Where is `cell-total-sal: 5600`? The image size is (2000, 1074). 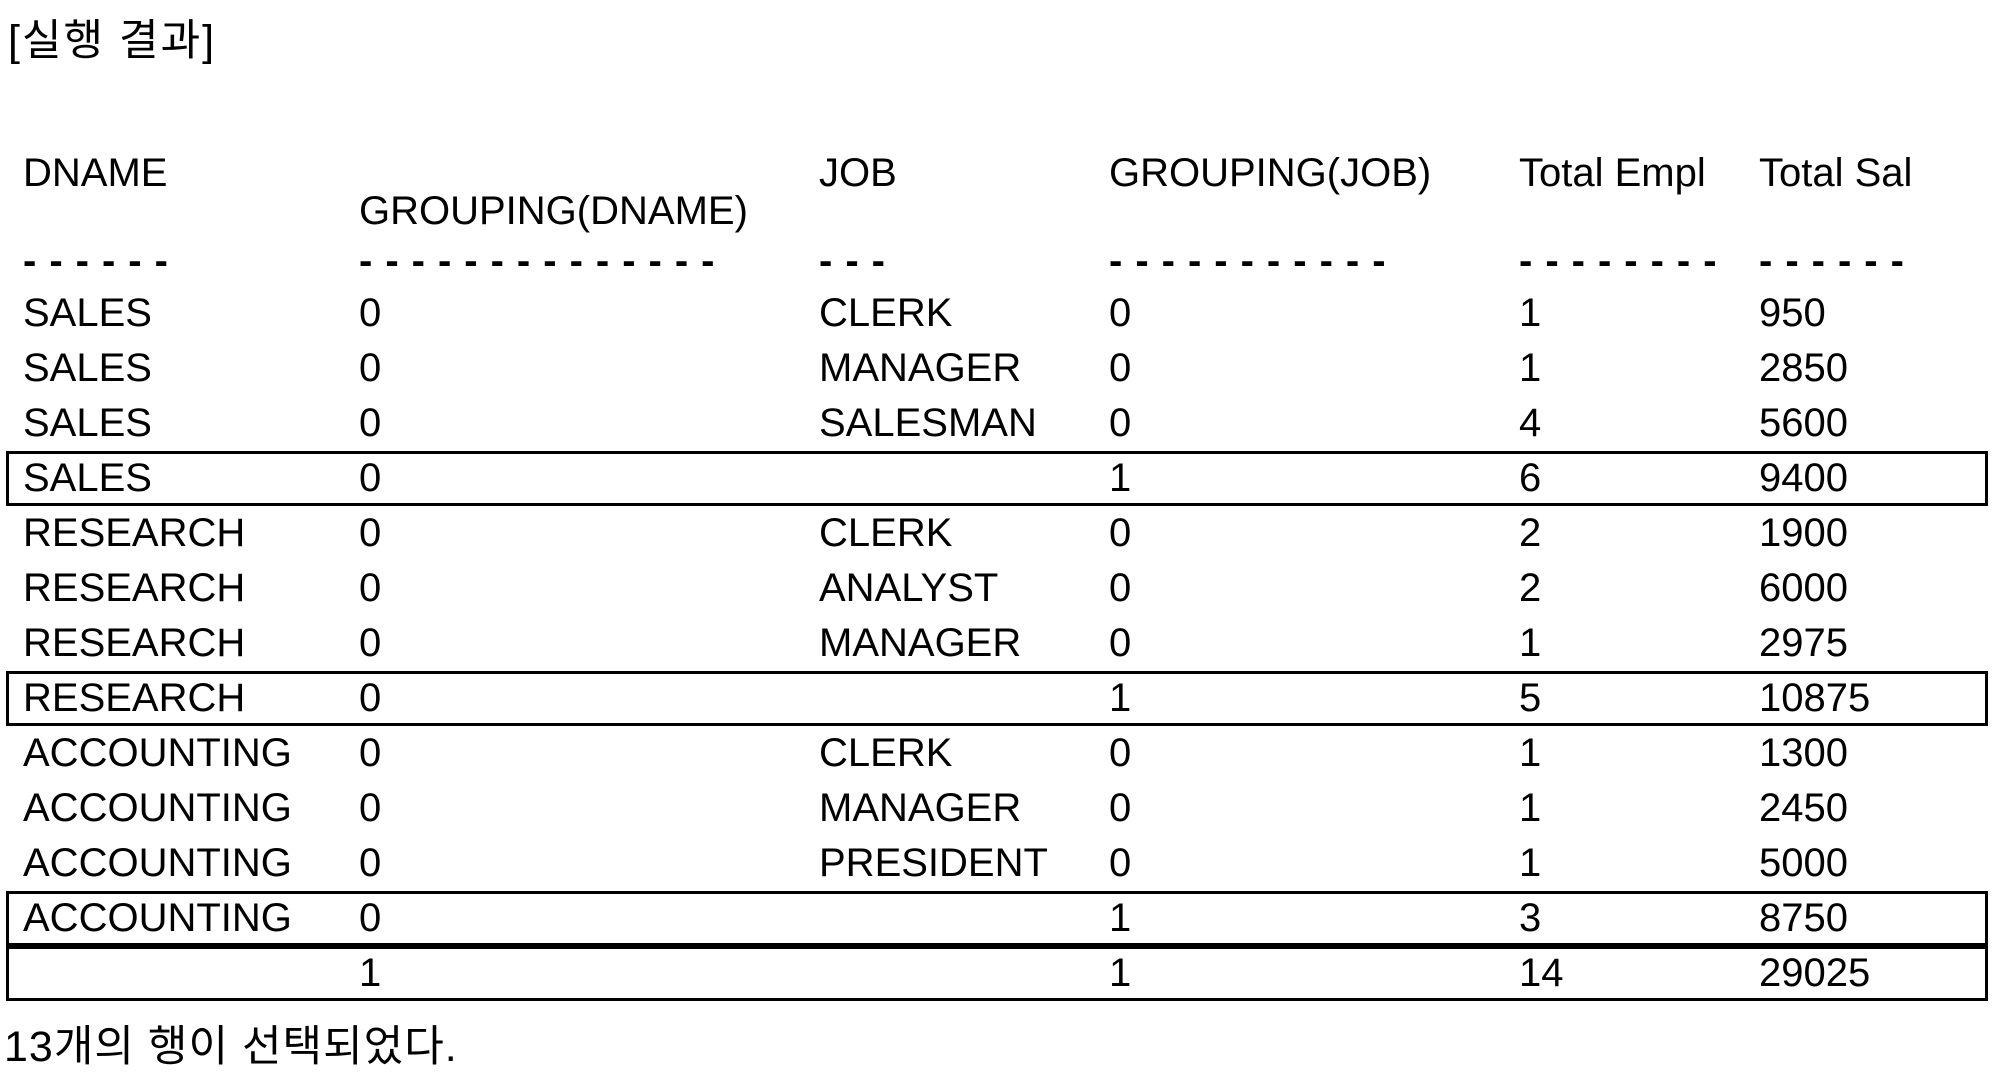
cell-total-sal: 5600 is located at coordinates (1803, 423).